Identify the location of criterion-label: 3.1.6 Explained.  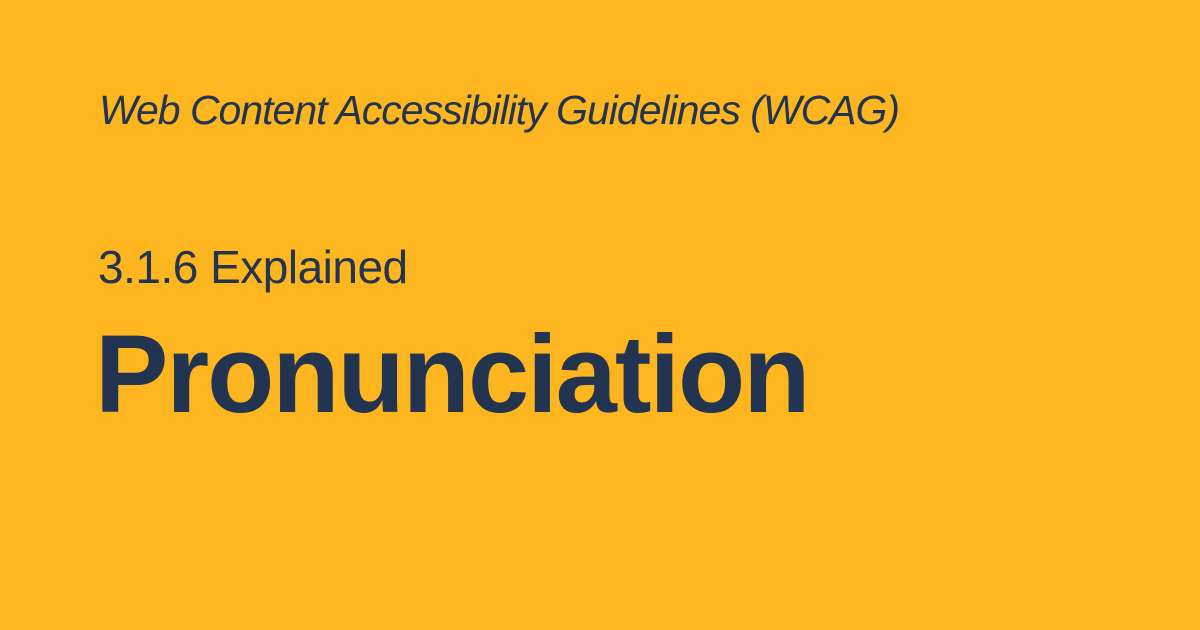
(253, 267).